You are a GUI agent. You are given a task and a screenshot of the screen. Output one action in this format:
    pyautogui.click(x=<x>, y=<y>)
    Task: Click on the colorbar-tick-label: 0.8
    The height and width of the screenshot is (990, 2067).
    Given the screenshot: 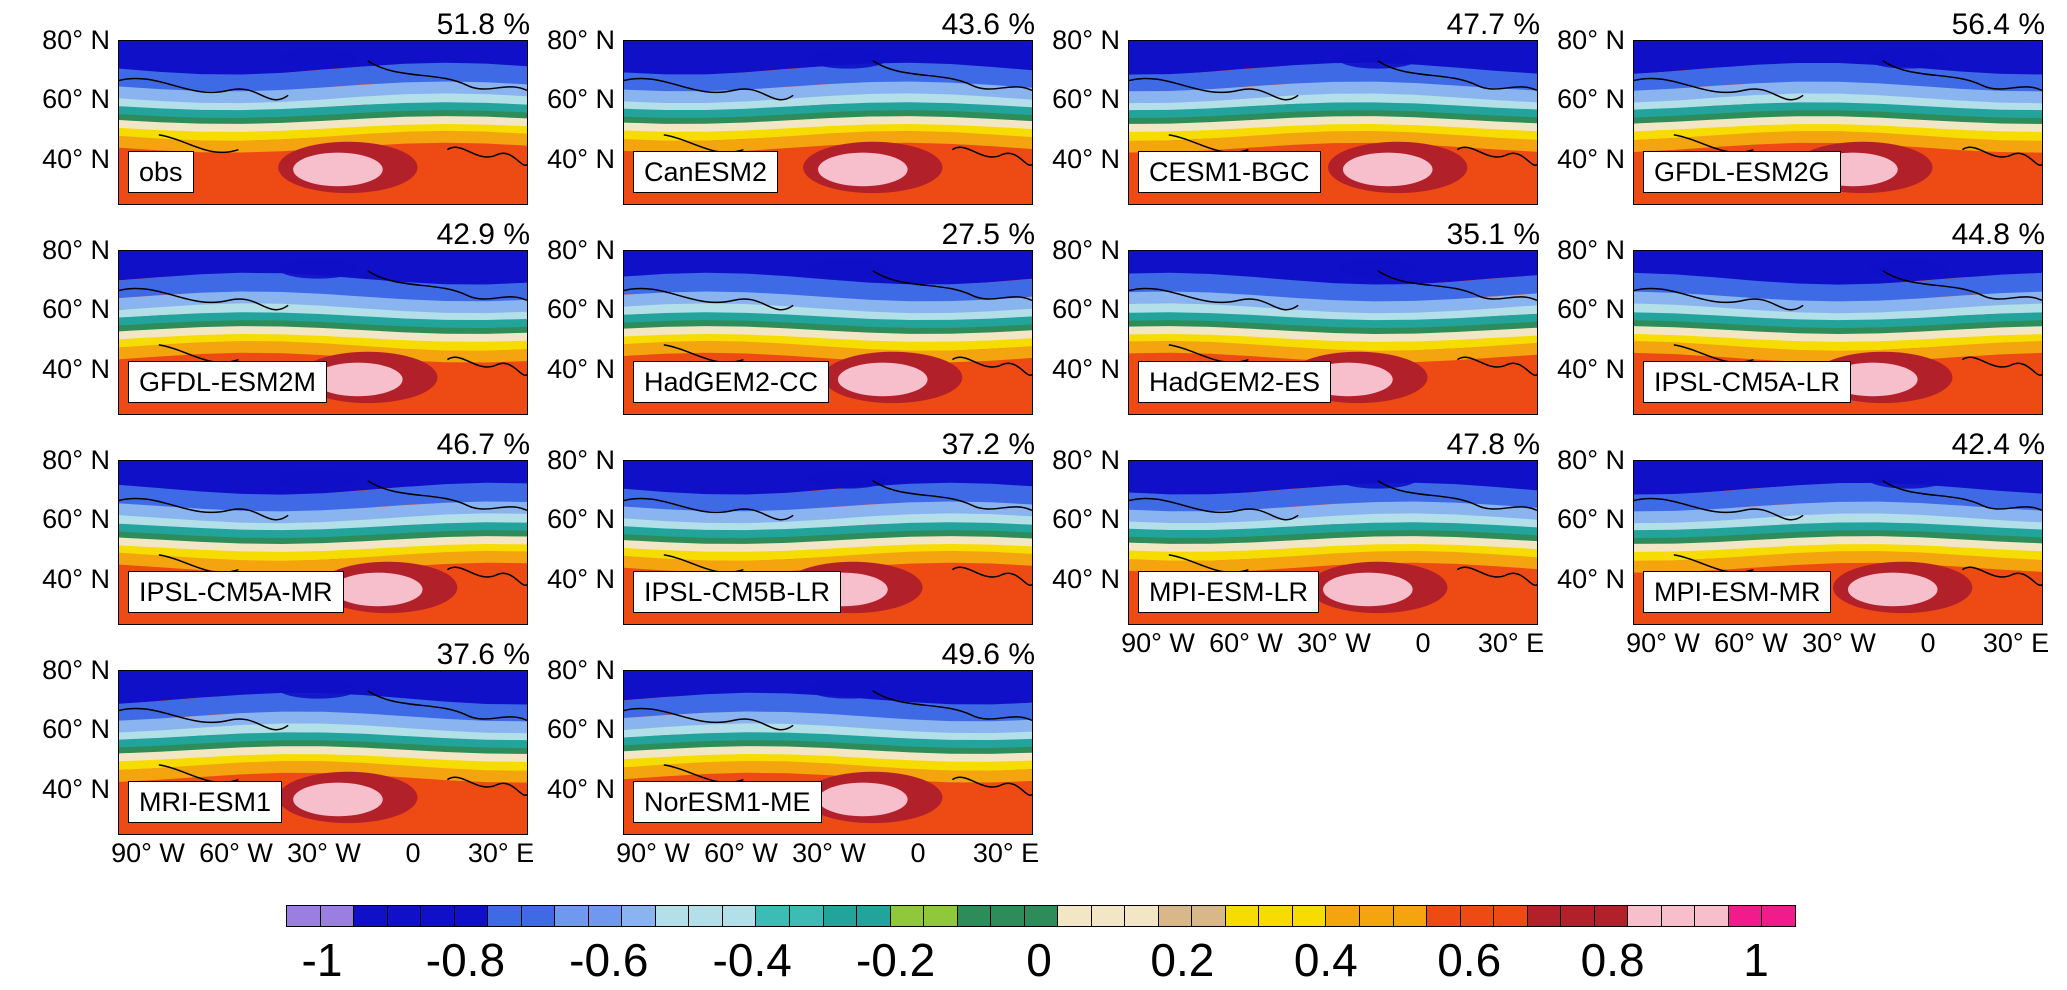 What is the action you would take?
    pyautogui.click(x=1612, y=960)
    